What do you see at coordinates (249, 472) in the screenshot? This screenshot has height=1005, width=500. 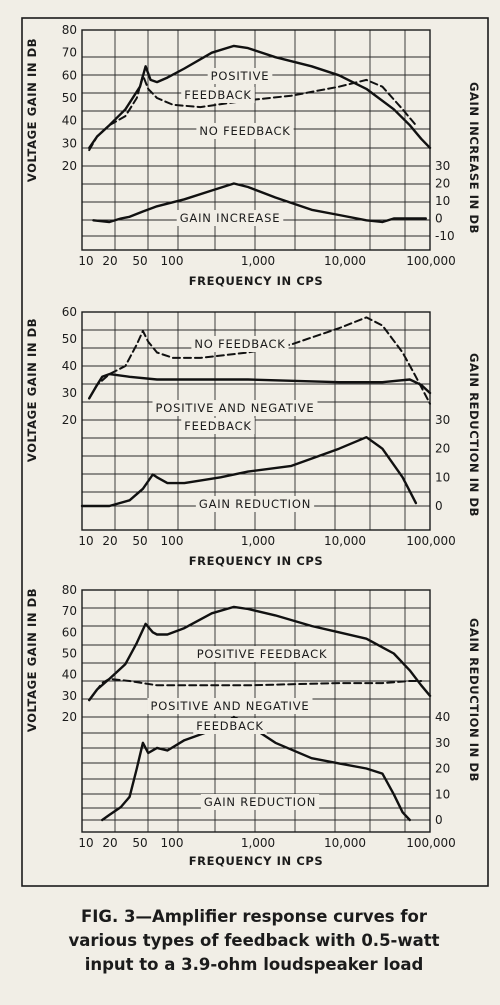 I see `series-gain-reduction` at bounding box center [249, 472].